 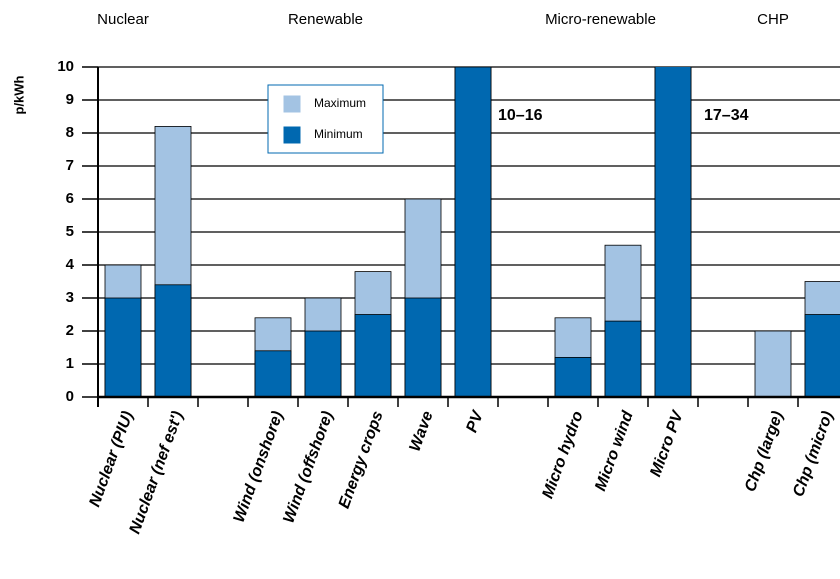 I want to click on y-tick-label: 3, so click(x=70, y=297).